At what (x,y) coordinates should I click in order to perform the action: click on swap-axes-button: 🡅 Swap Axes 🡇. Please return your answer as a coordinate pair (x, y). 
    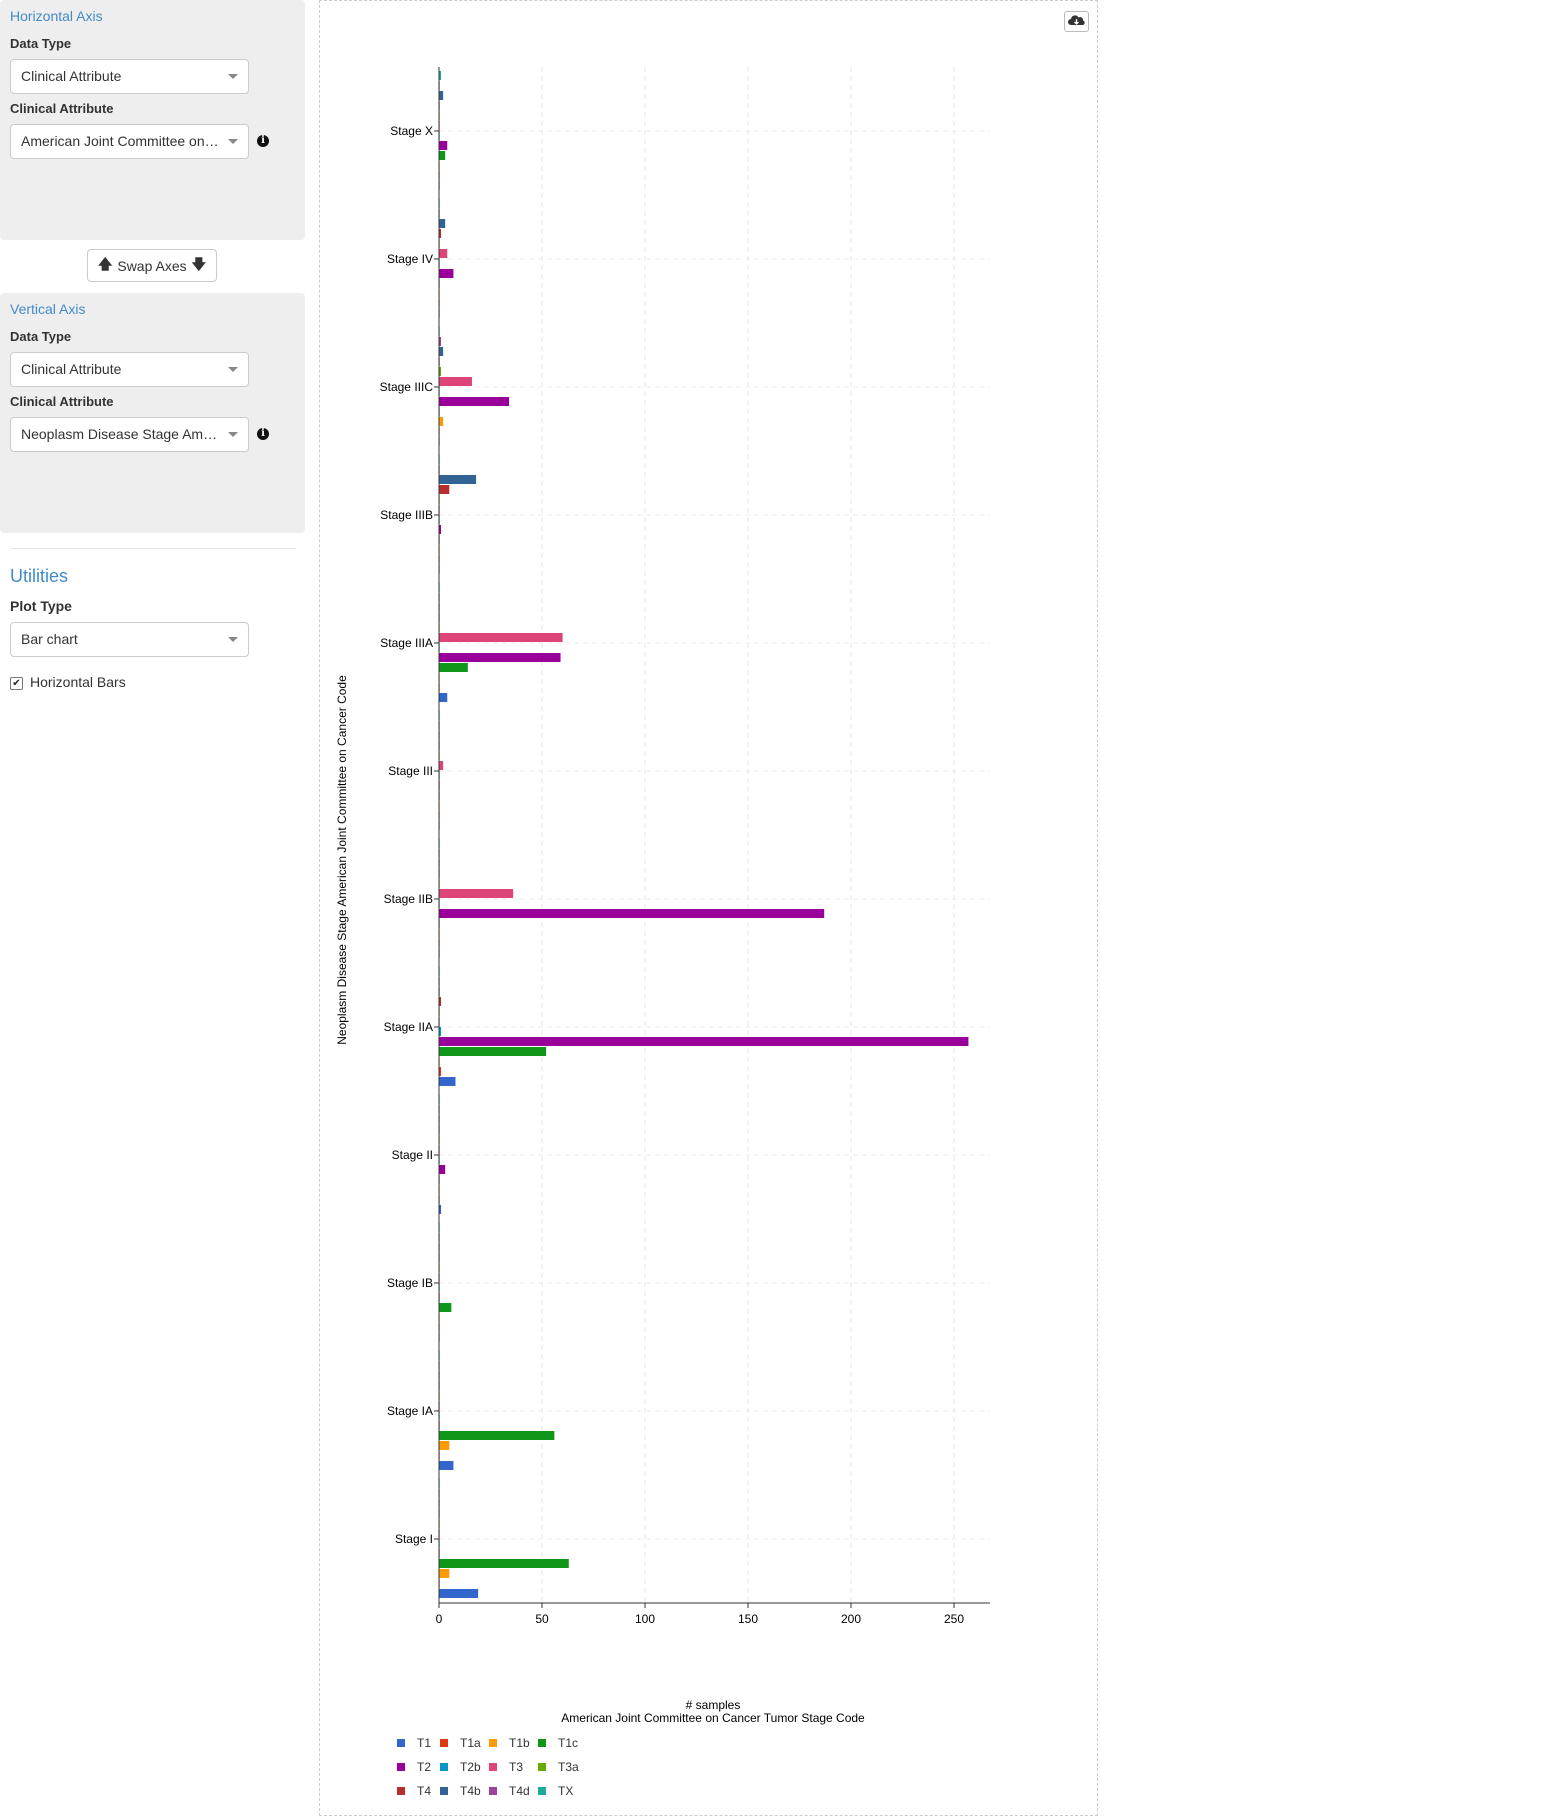
    Looking at the image, I should click on (152, 265).